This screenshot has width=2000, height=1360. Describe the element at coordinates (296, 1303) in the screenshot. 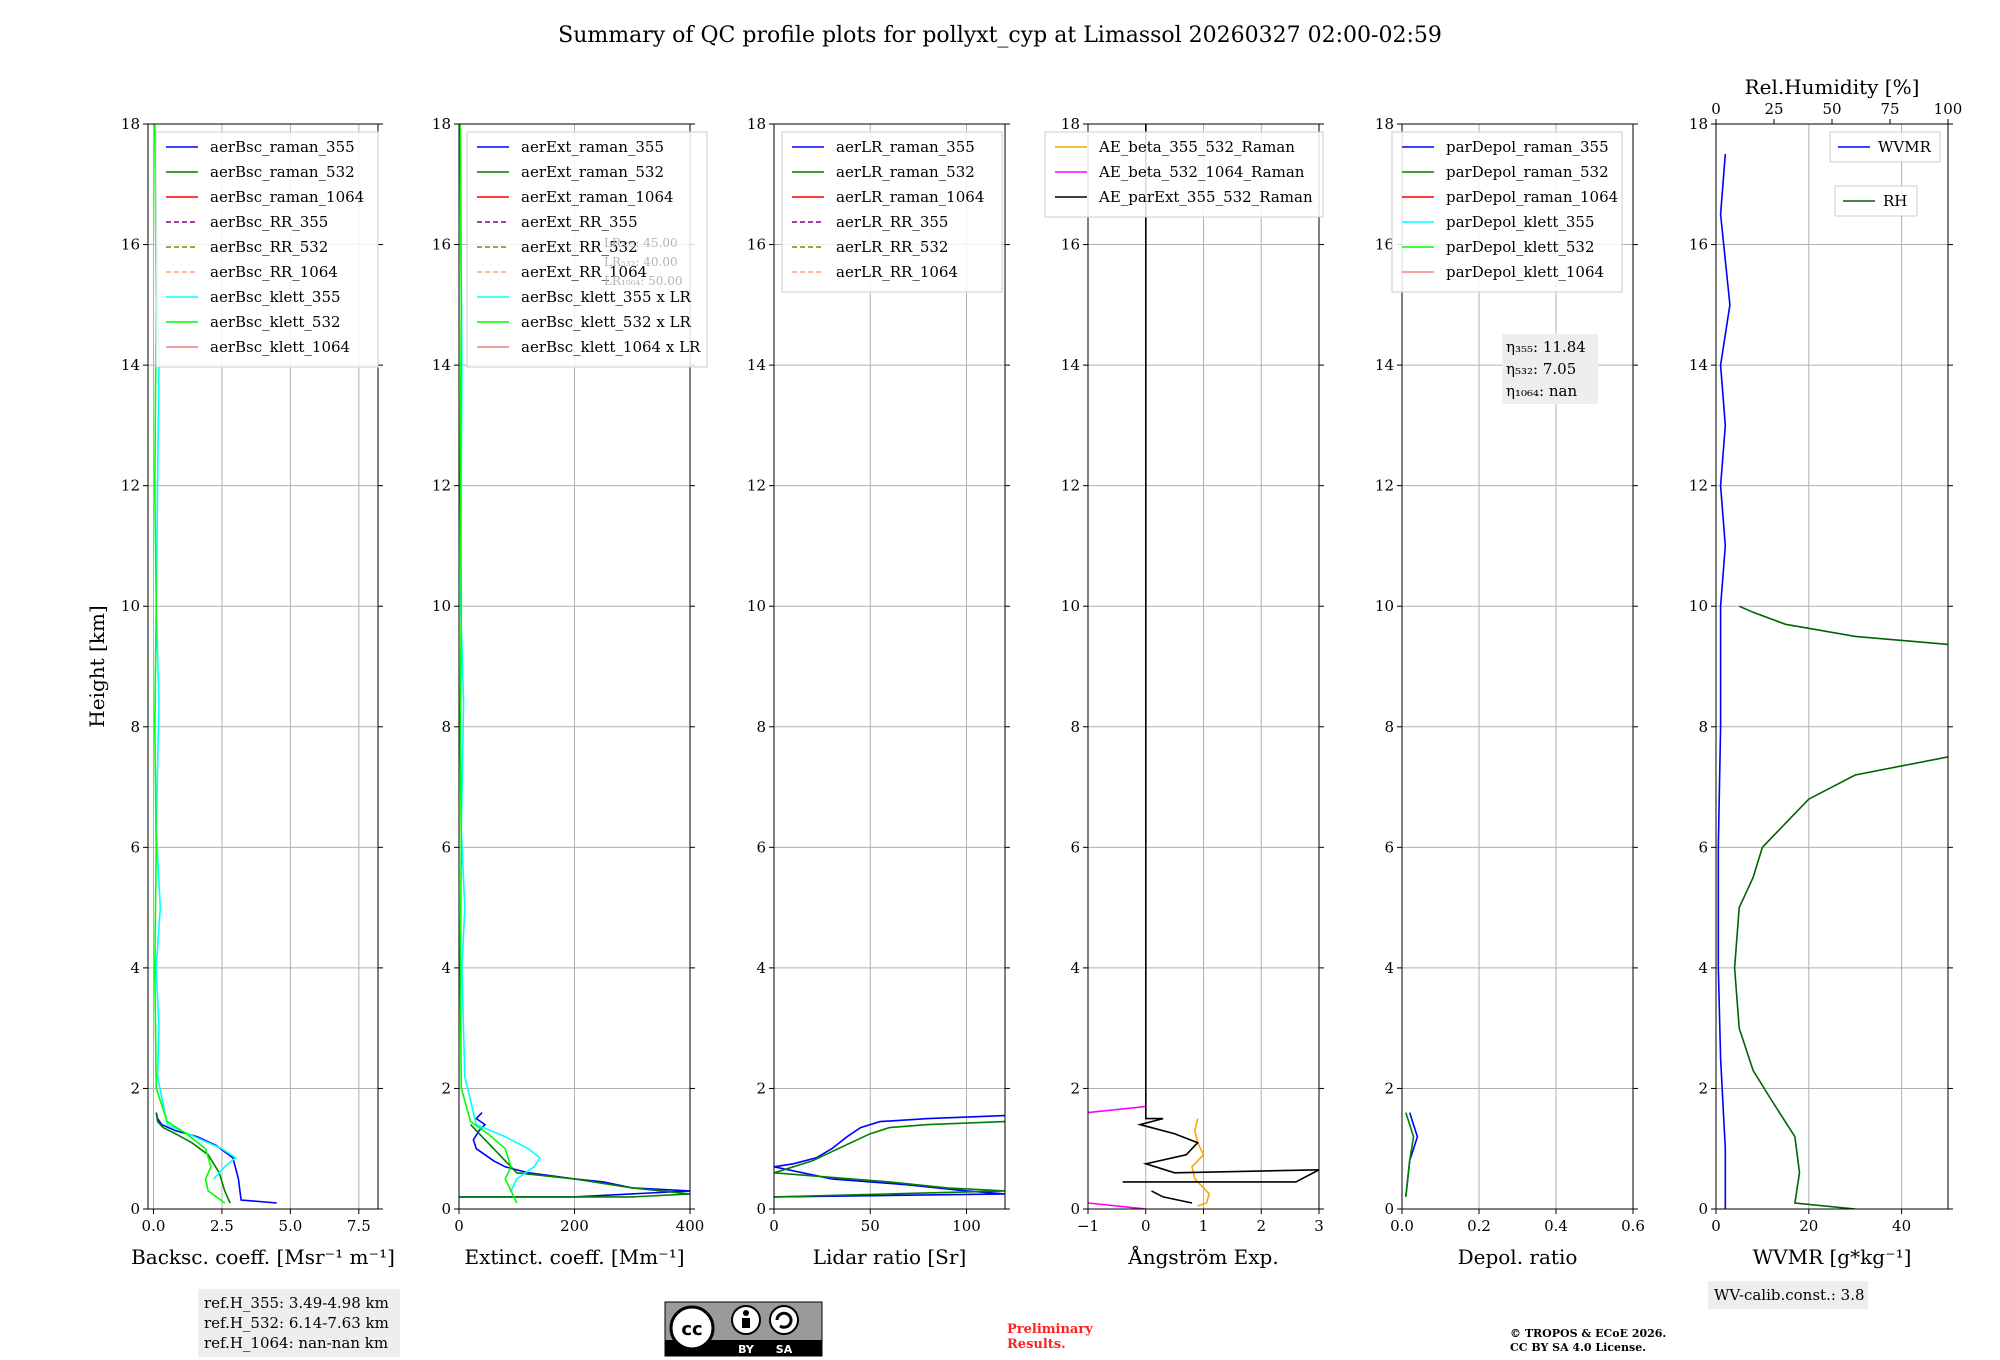

I see `info-box-line: ref.H_355: 3.49-4.98 km` at that location.